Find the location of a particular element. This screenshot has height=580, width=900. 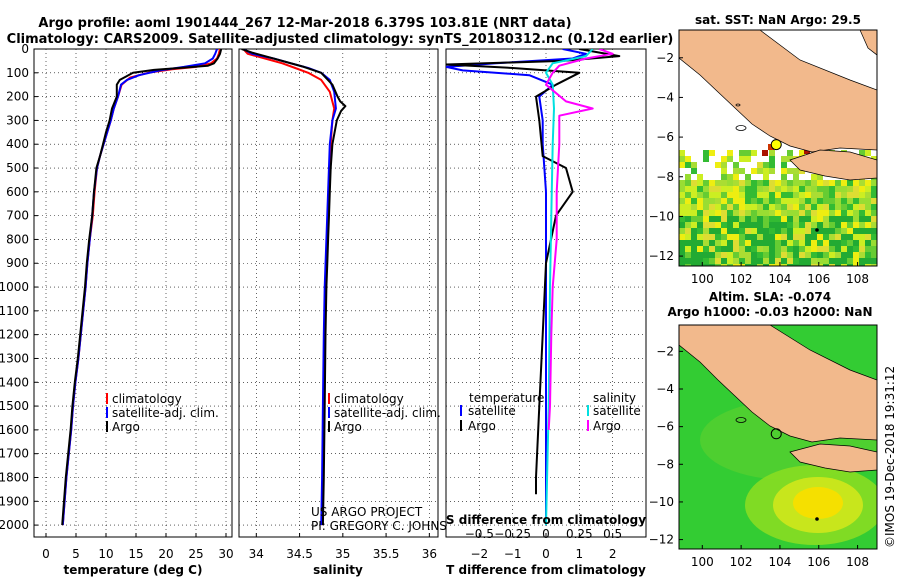

s-difference-title: S difference from climatology is located at coordinates (546, 520).